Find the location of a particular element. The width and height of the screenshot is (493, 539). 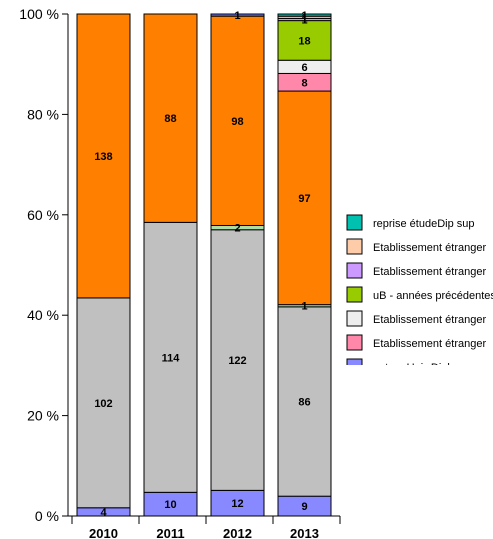

legend-label: reprise étudeDip sup is located at coordinates (424, 224).